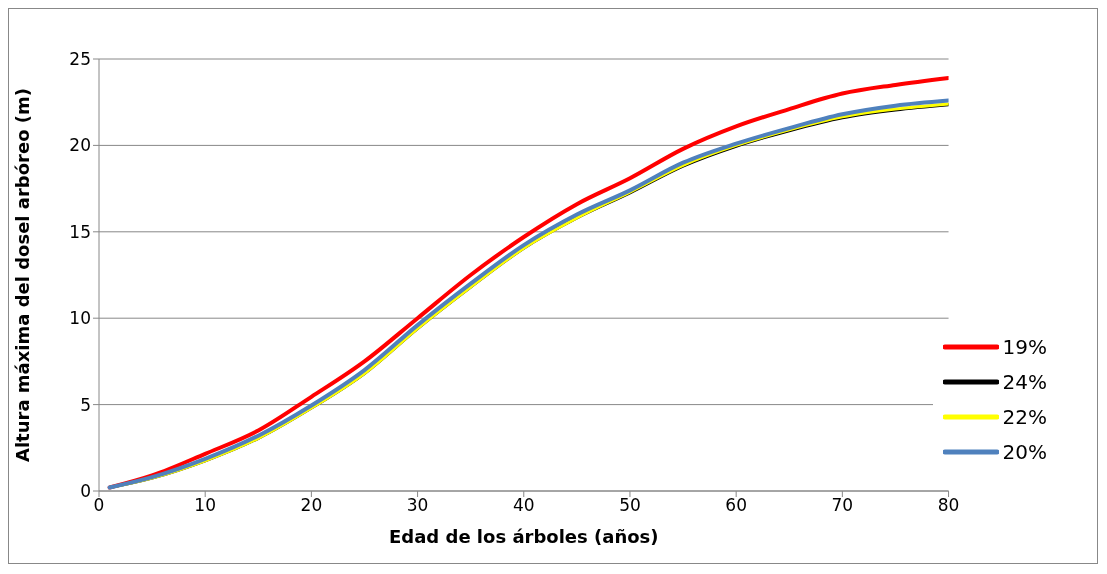  What do you see at coordinates (1024, 416) in the screenshot?
I see `legend-label: 22%` at bounding box center [1024, 416].